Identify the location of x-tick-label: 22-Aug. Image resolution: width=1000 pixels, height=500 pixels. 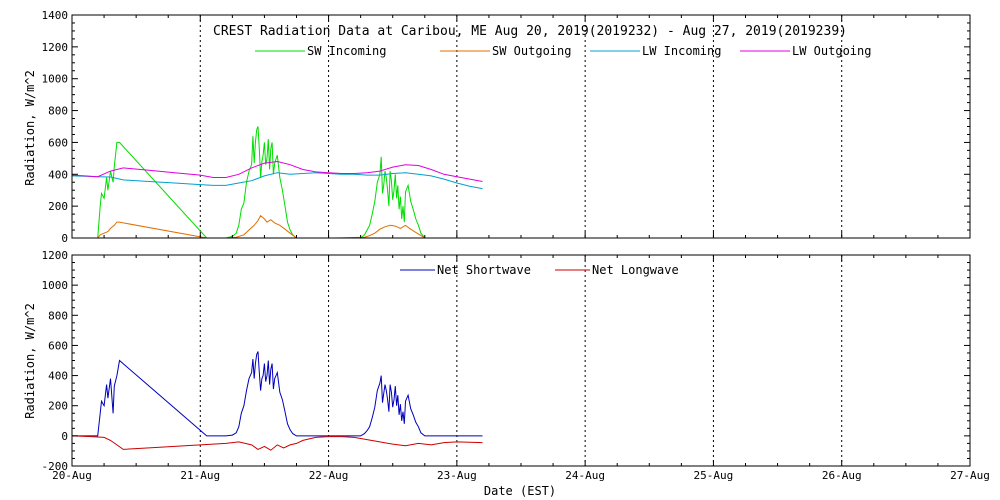
(329, 475).